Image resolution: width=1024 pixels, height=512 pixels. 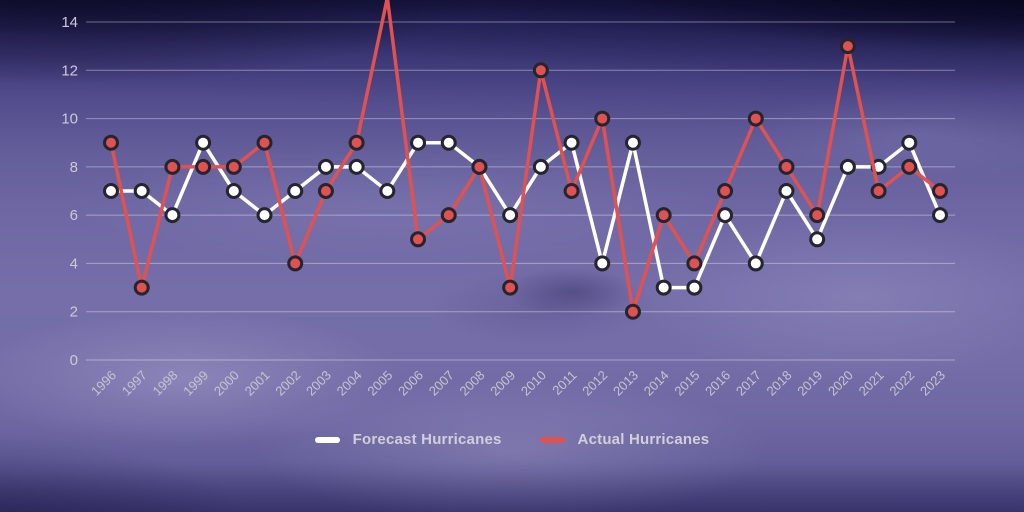 I want to click on actual-hurricanes-point-2017, so click(x=755, y=118).